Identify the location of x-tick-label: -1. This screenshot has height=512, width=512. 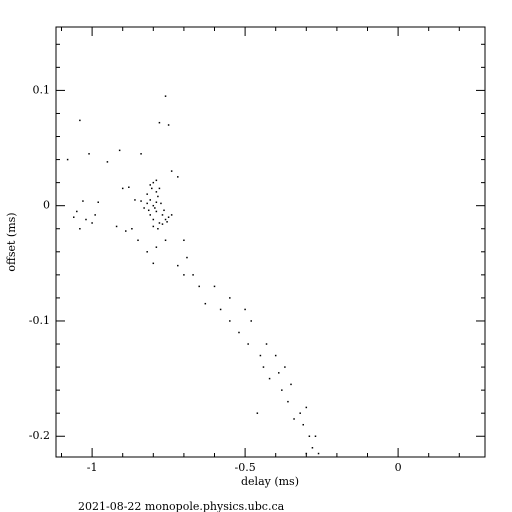
(92, 467).